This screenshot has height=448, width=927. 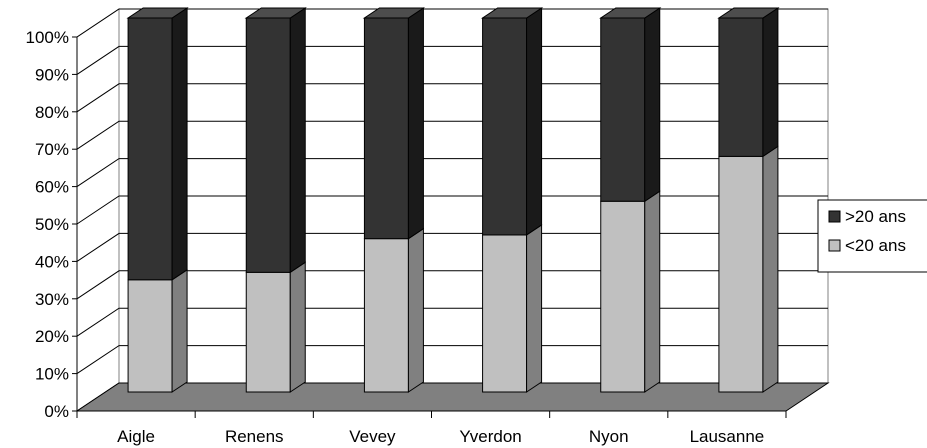 I want to click on y-tick-label: 100%, so click(x=47, y=37).